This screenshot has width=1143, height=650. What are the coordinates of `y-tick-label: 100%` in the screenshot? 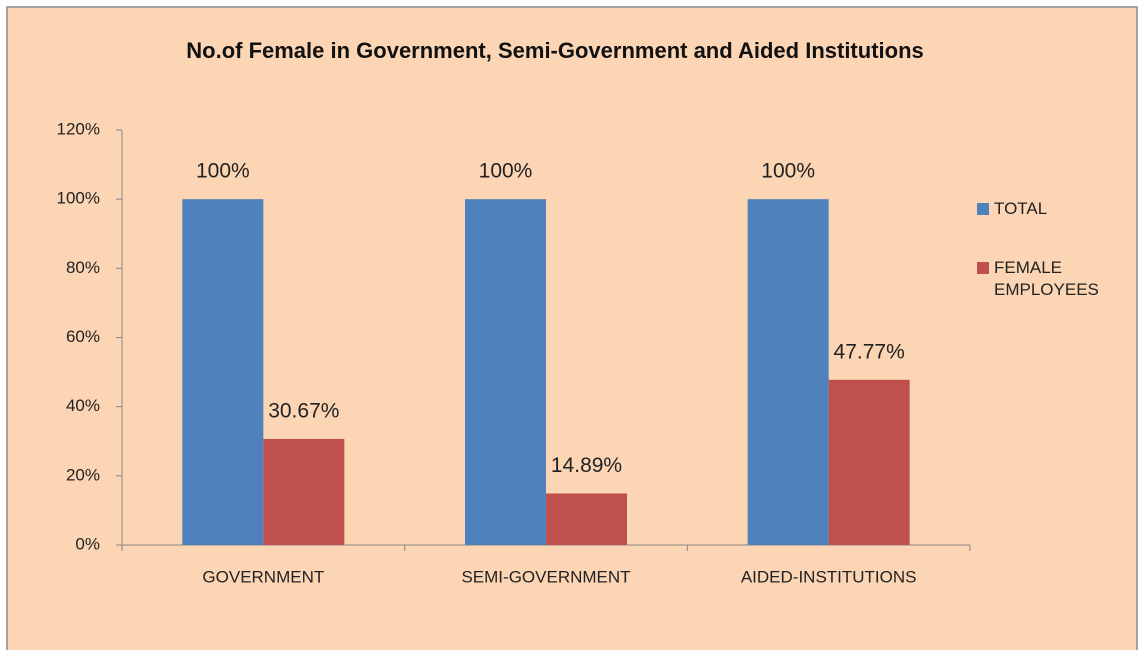 It's located at (78, 198).